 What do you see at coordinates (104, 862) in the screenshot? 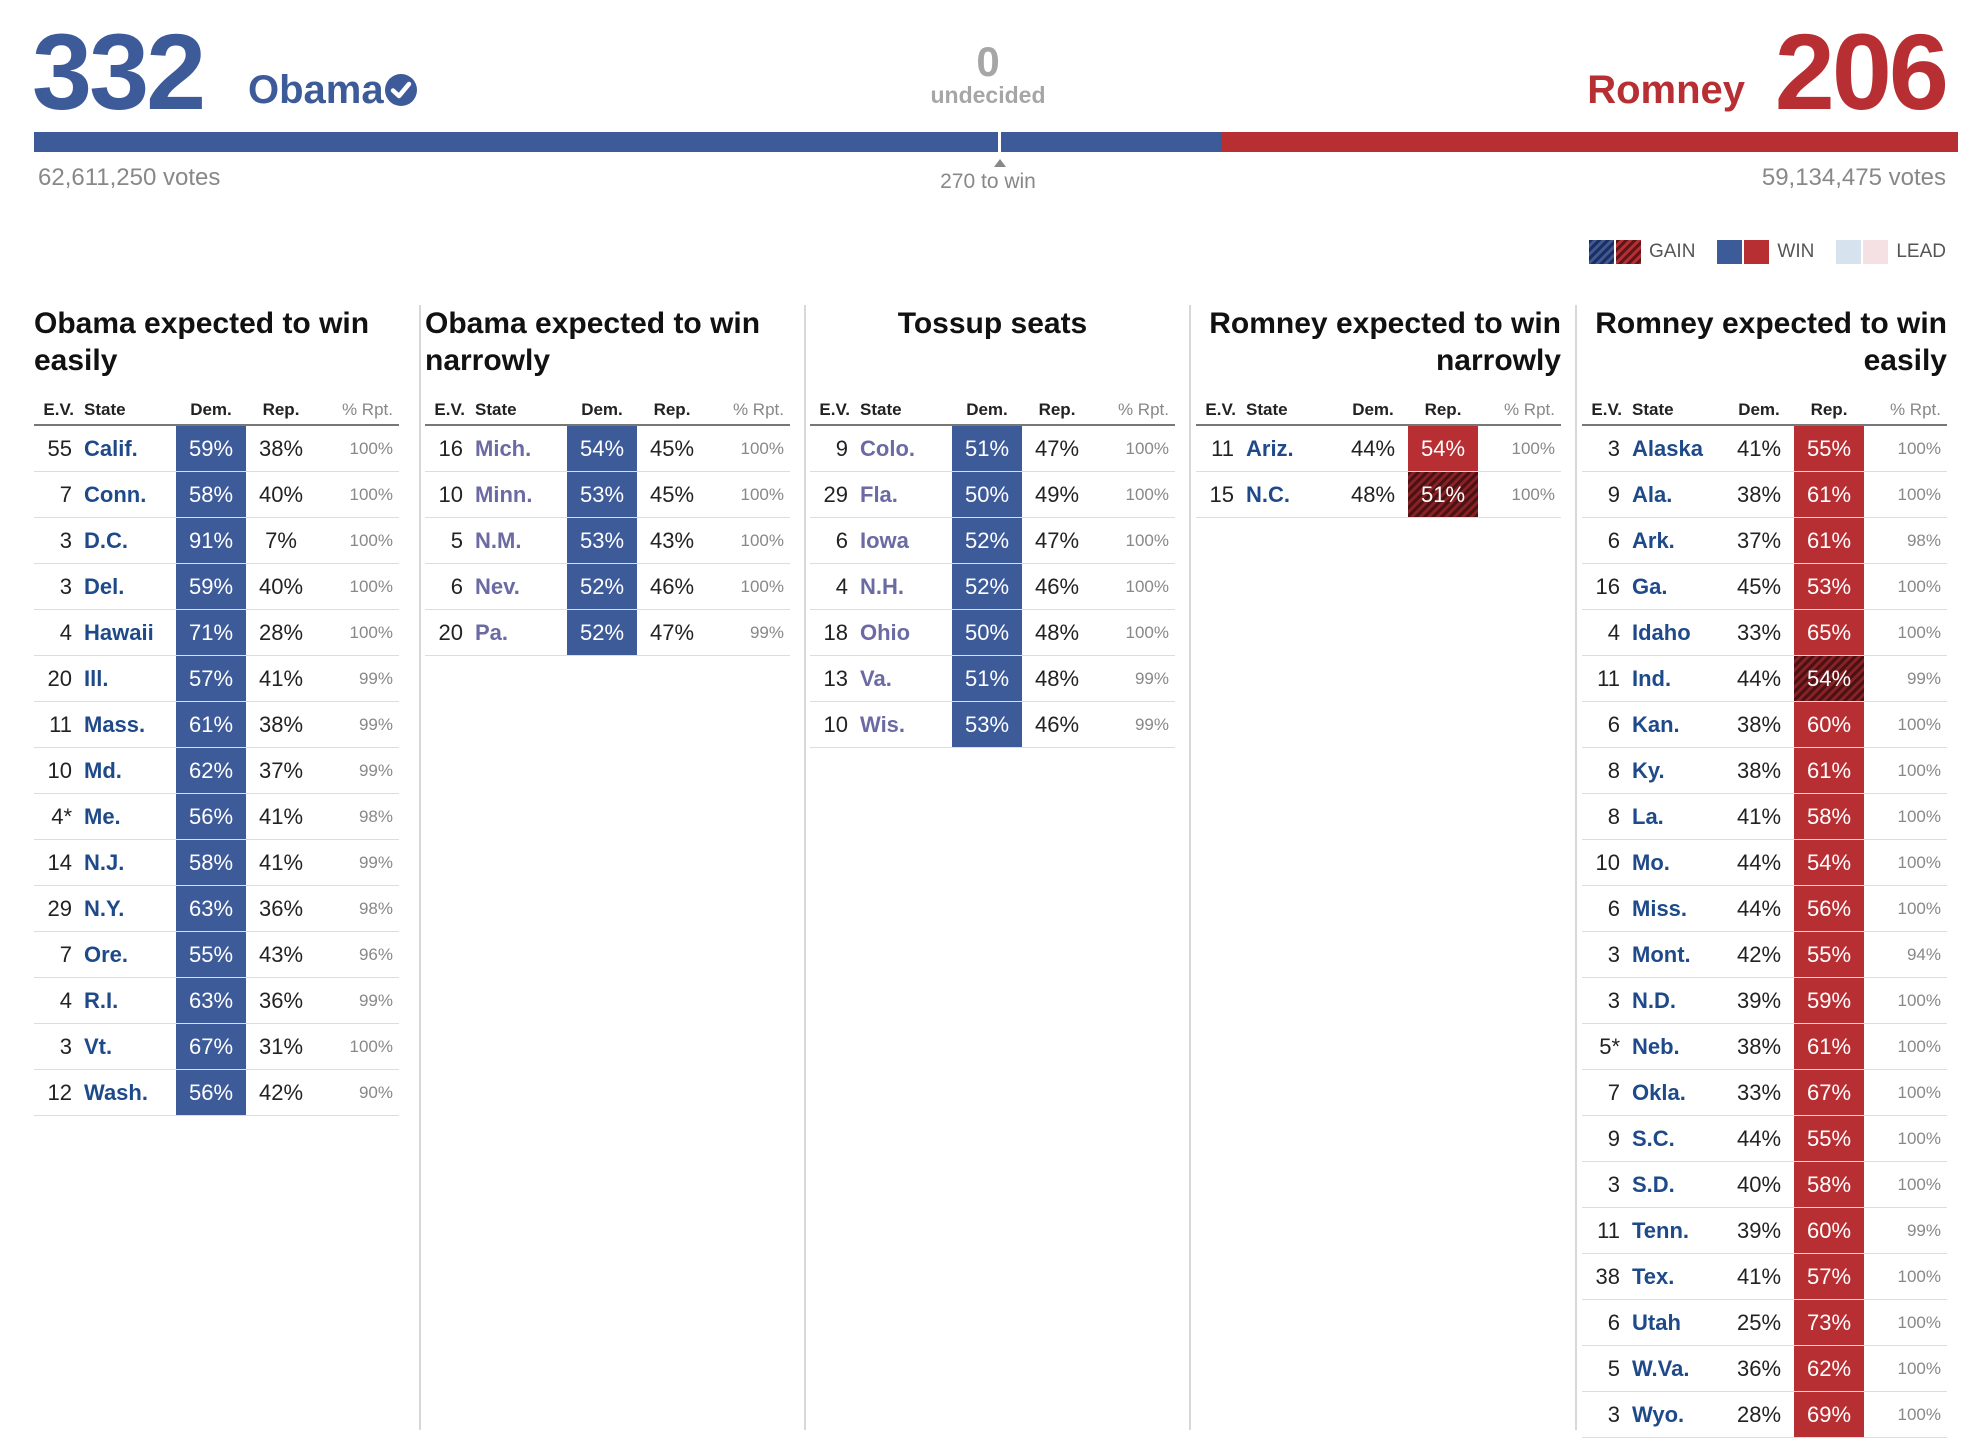
I see `state-link: N.J.` at bounding box center [104, 862].